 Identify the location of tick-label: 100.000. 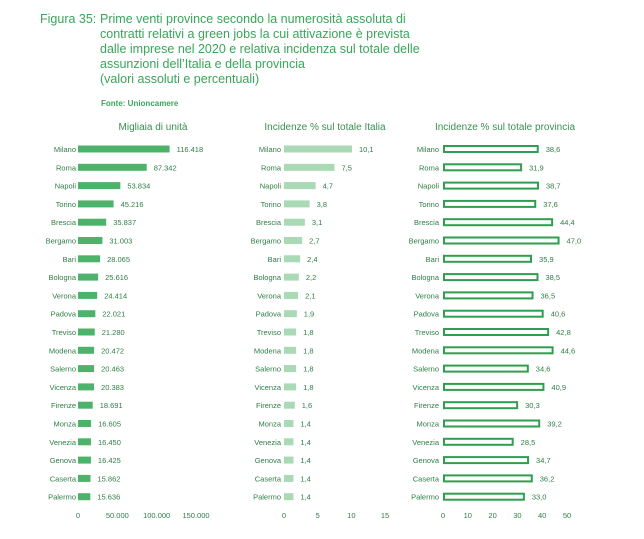
(156, 515).